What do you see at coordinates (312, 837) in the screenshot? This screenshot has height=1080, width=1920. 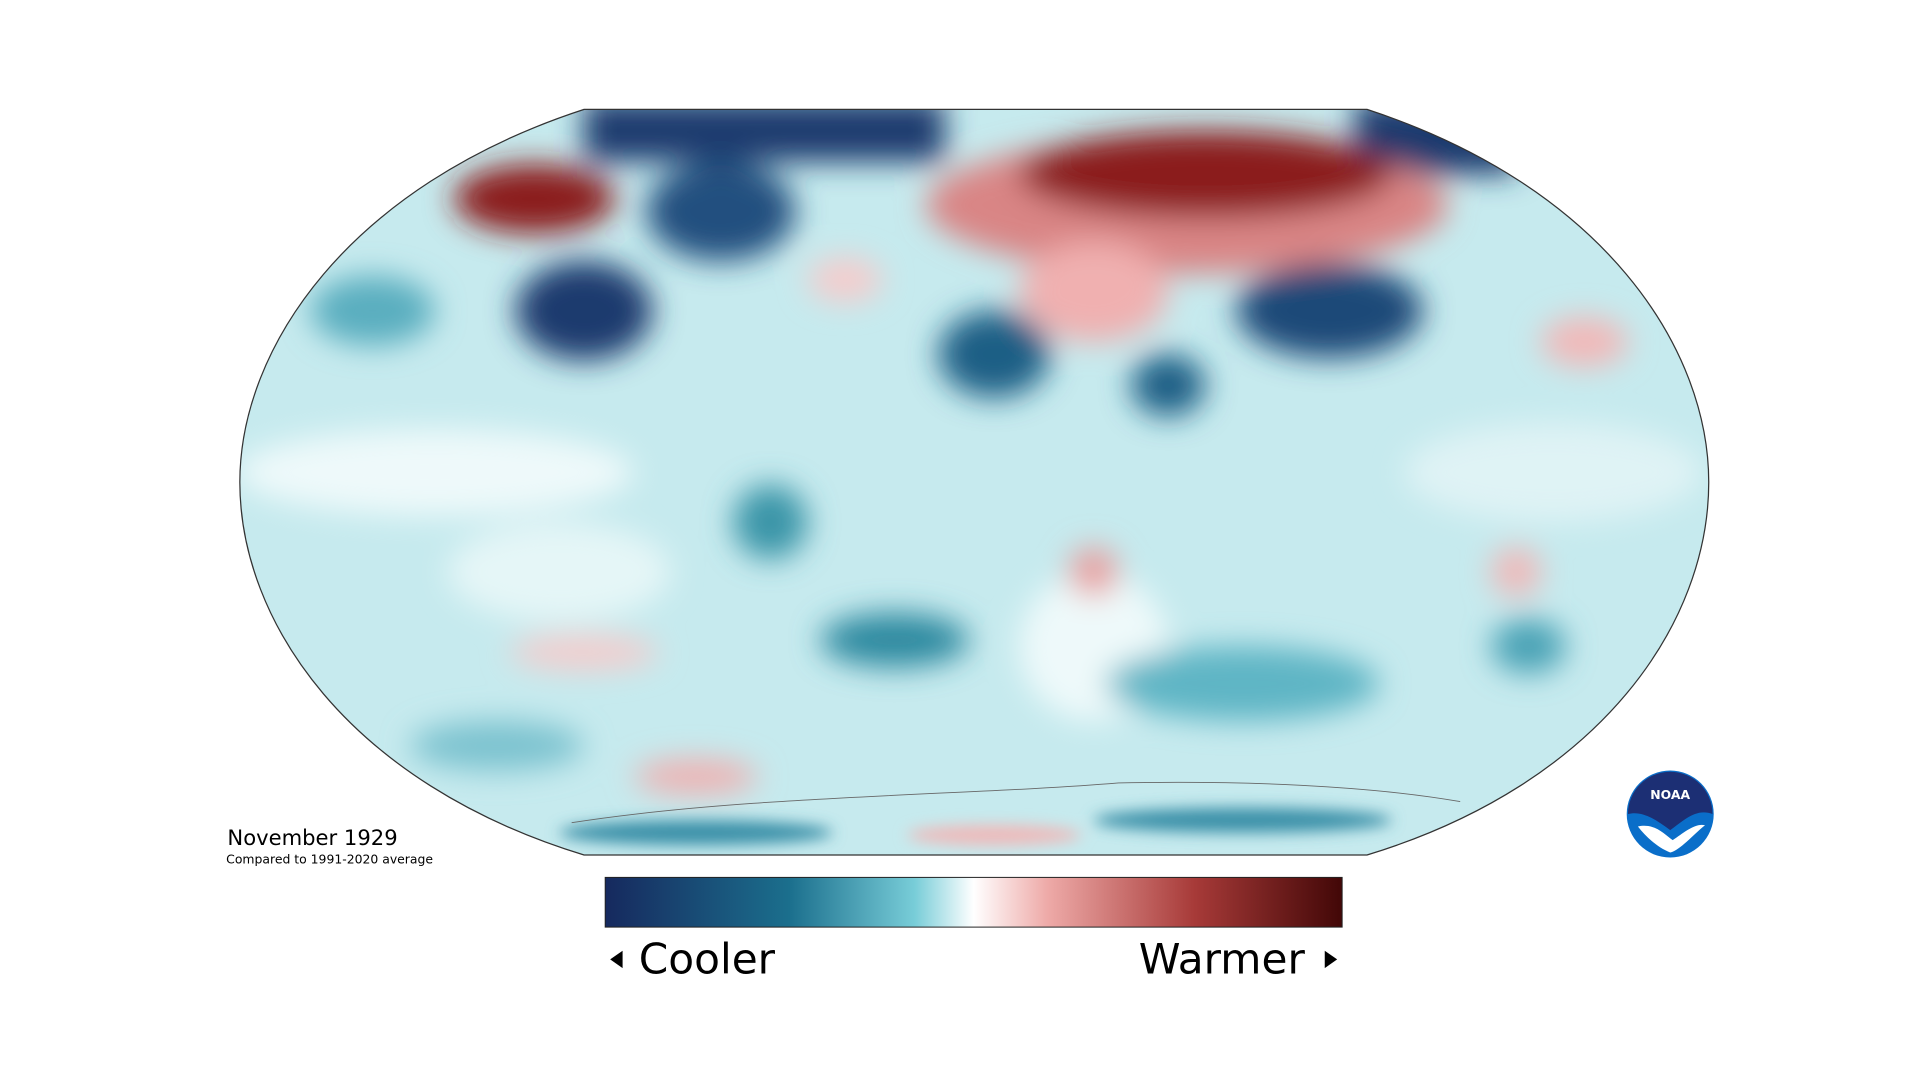 I see `map-title: November 1929` at bounding box center [312, 837].